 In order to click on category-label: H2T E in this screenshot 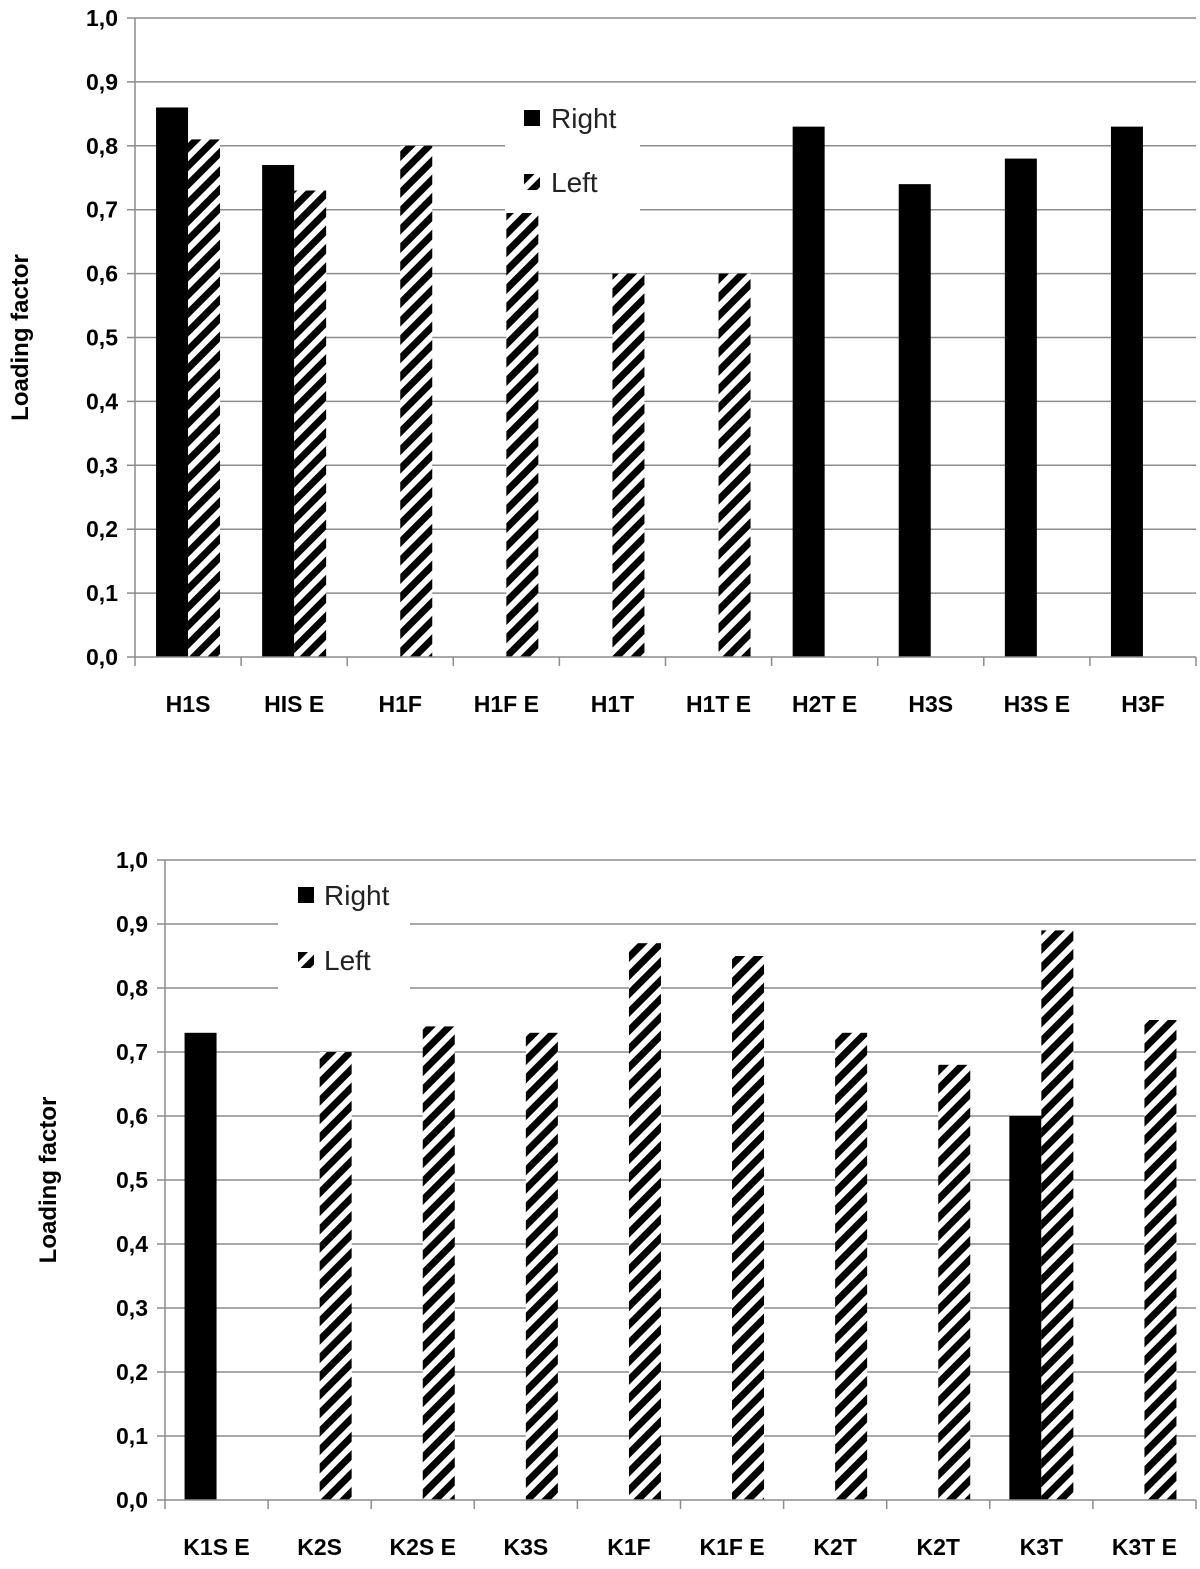, I will do `click(824, 704)`.